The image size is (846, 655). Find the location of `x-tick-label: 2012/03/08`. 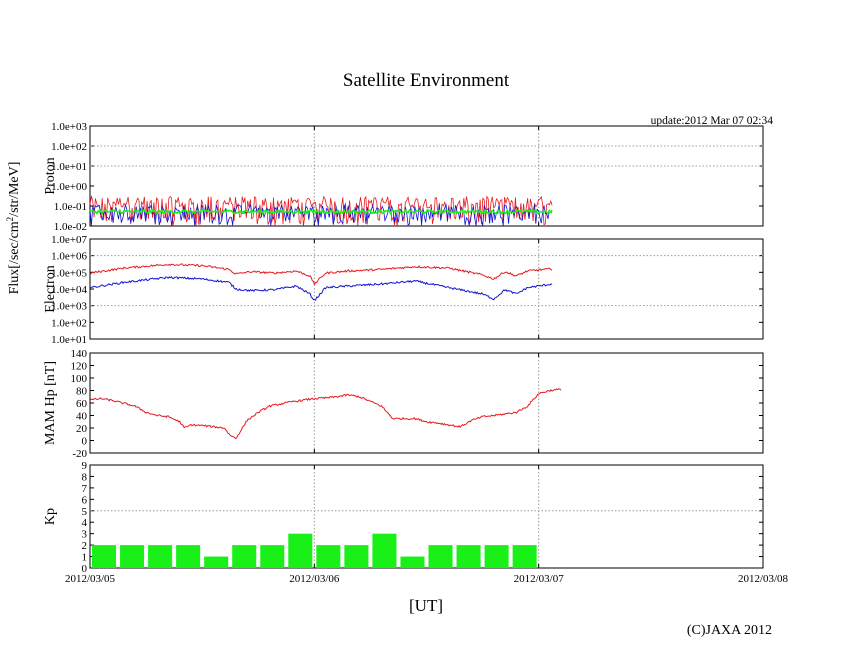

x-tick-label: 2012/03/08 is located at coordinates (763, 579).